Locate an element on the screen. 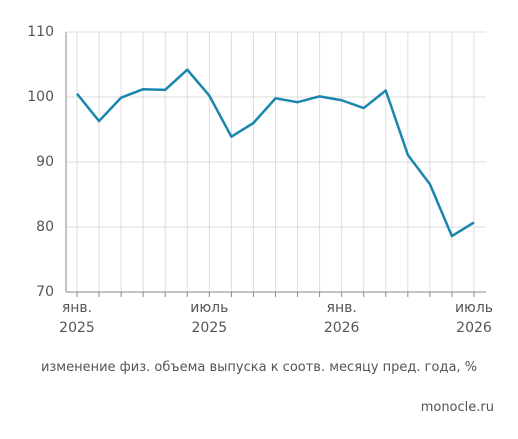 This screenshot has width=518, height=439. y-tick-label: 90 is located at coordinates (45, 162).